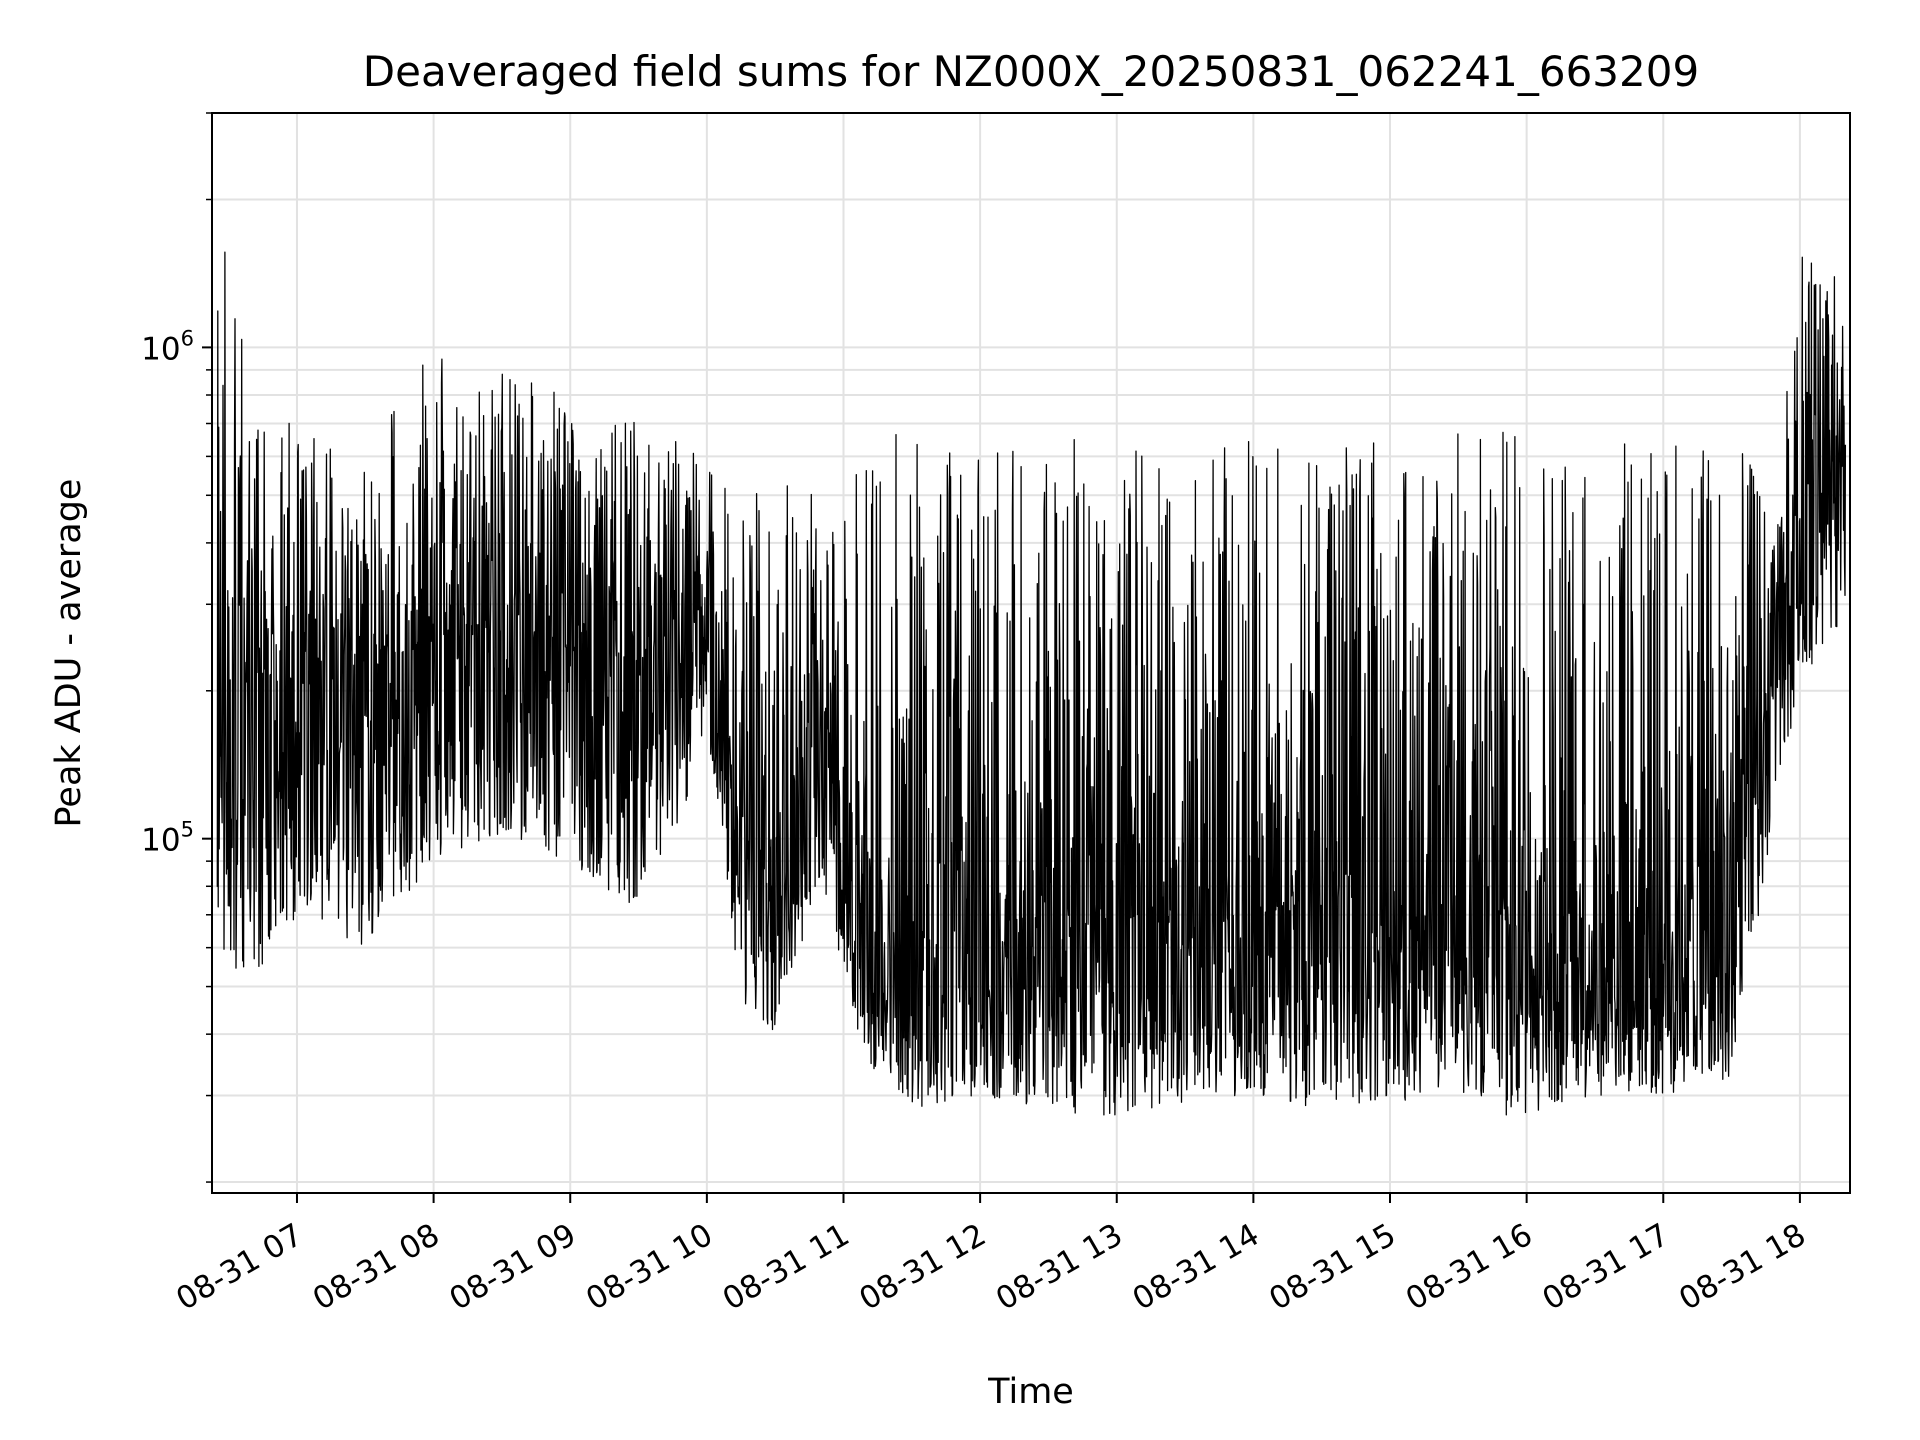 The height and width of the screenshot is (1440, 1920). I want to click on x-axis-label: Time, so click(1030, 1392).